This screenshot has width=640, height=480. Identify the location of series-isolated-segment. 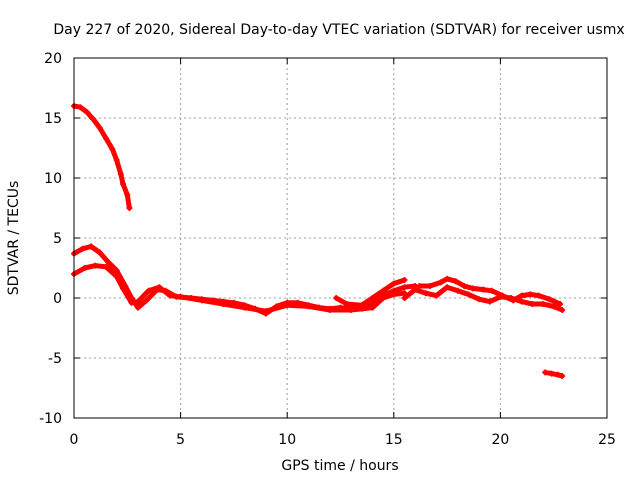
(554, 374).